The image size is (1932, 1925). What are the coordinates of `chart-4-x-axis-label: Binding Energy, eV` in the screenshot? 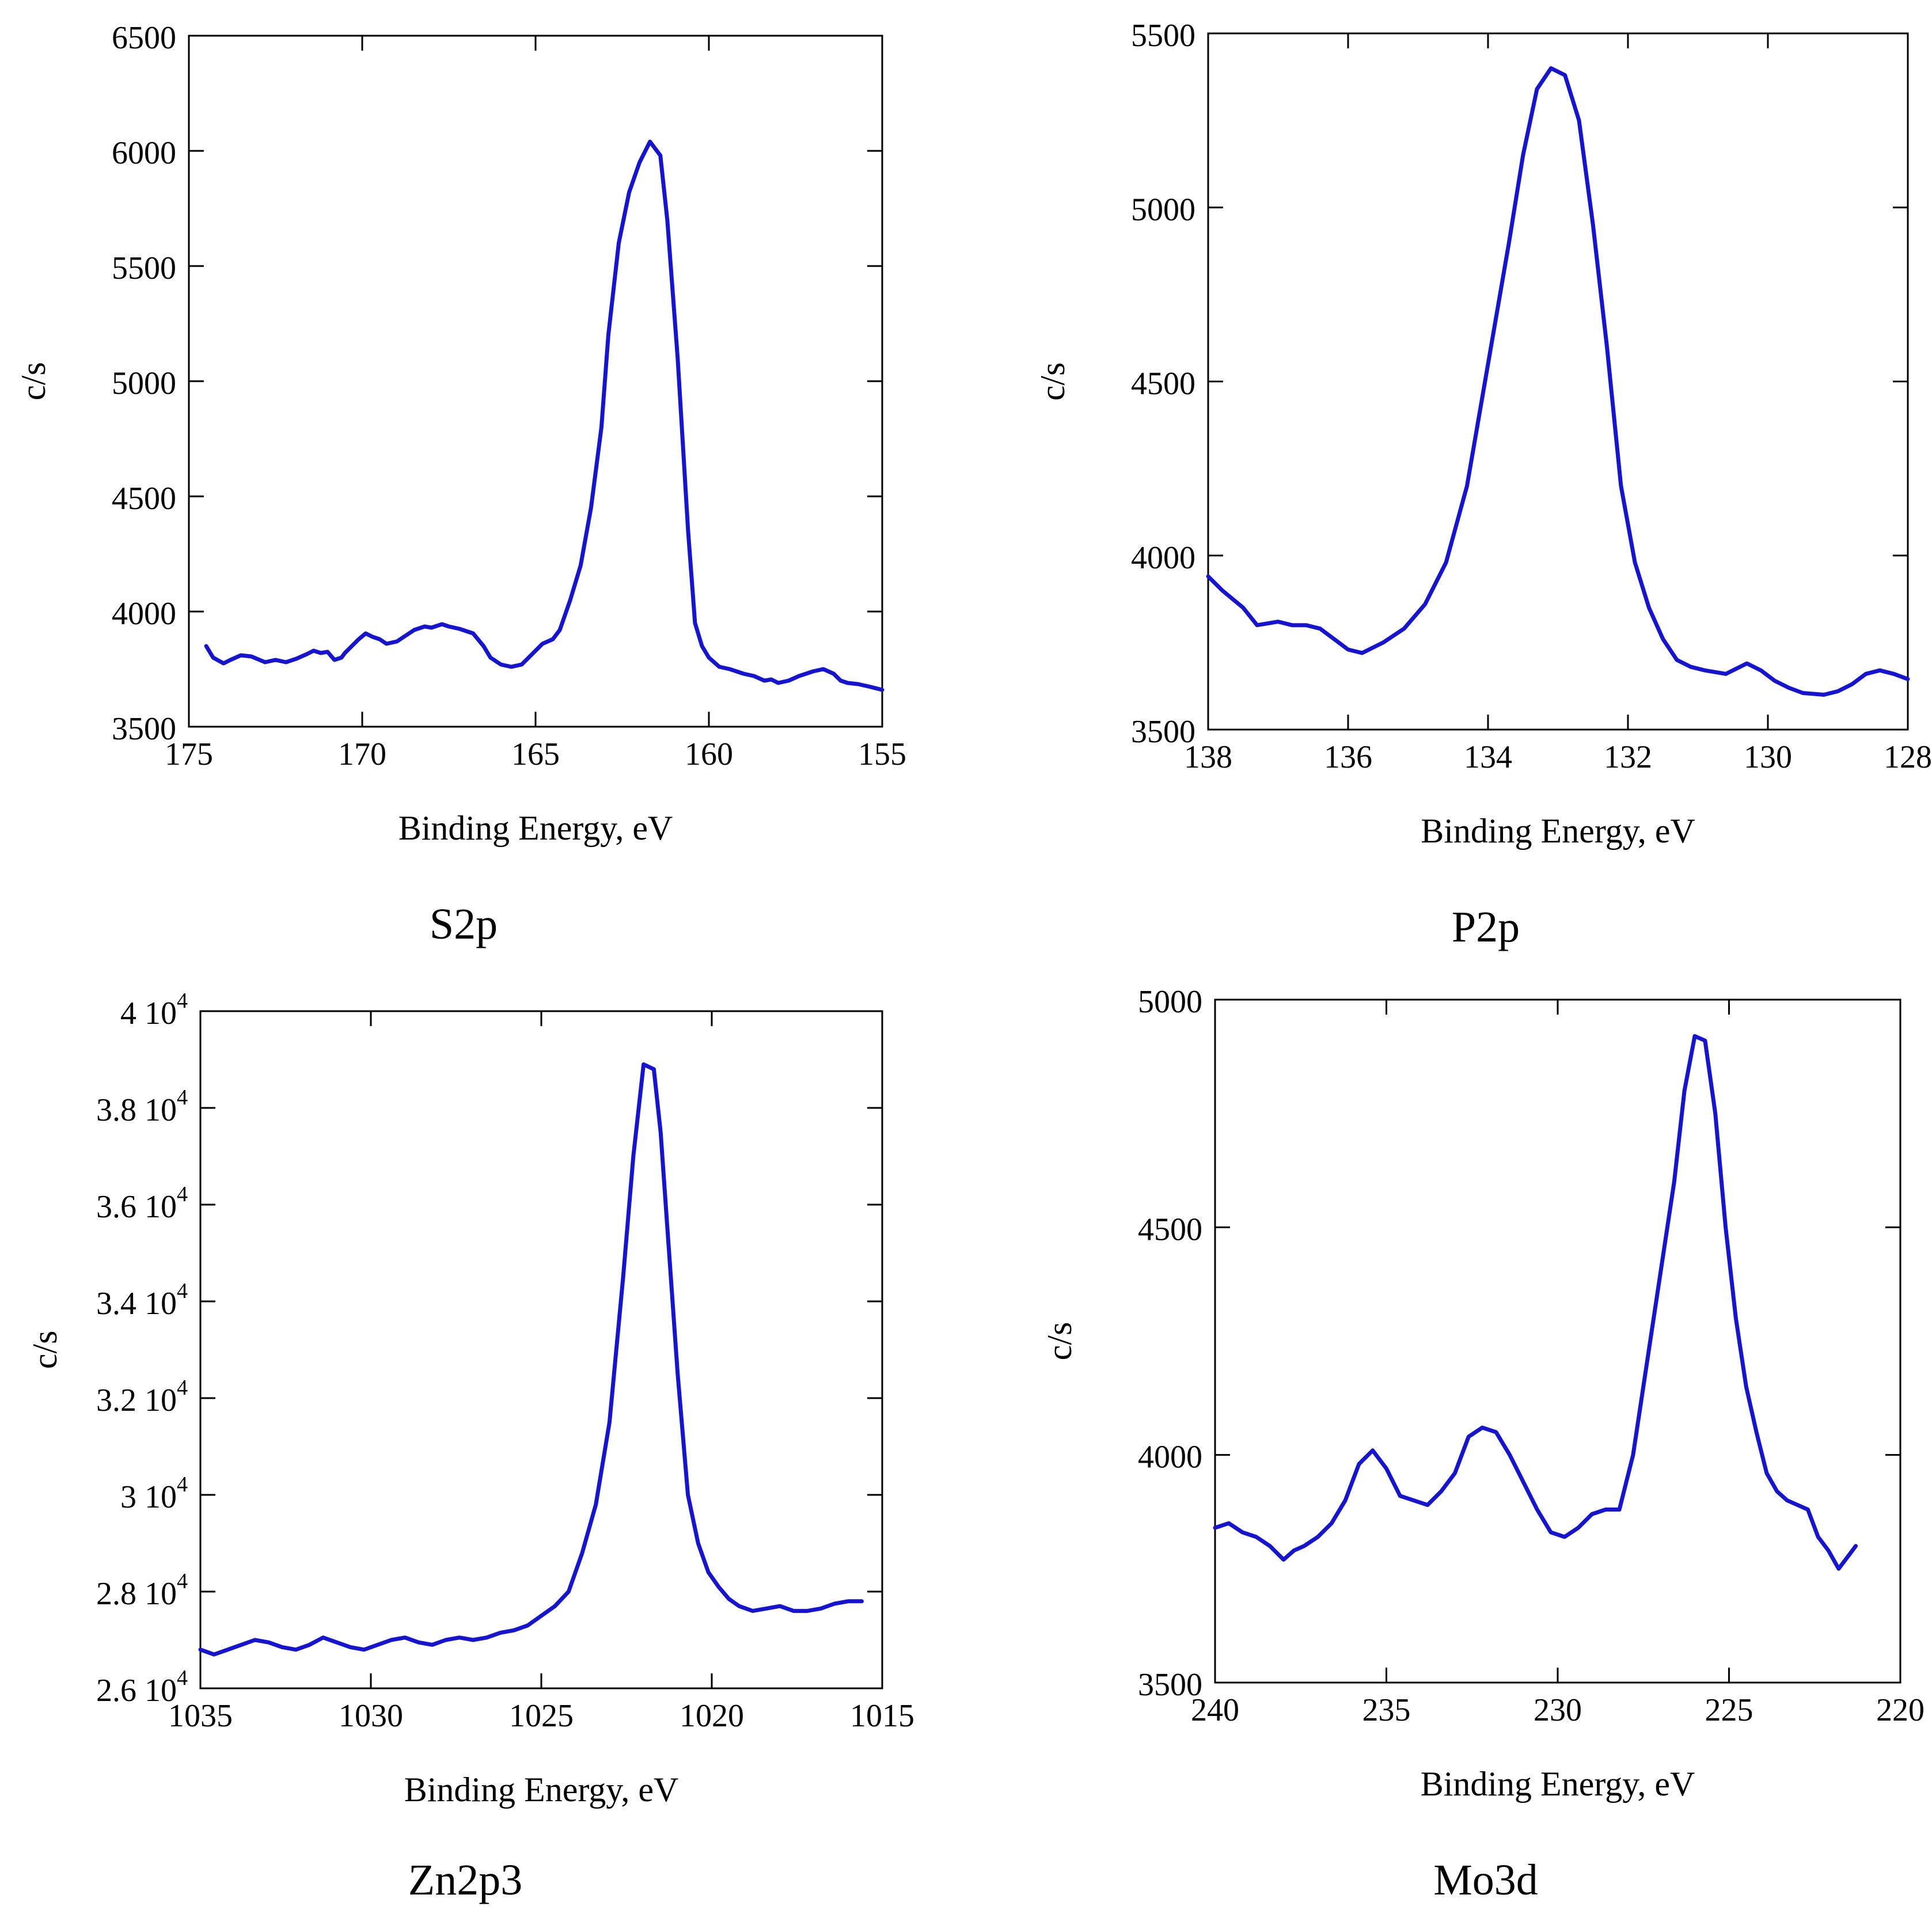 It's located at (1558, 1784).